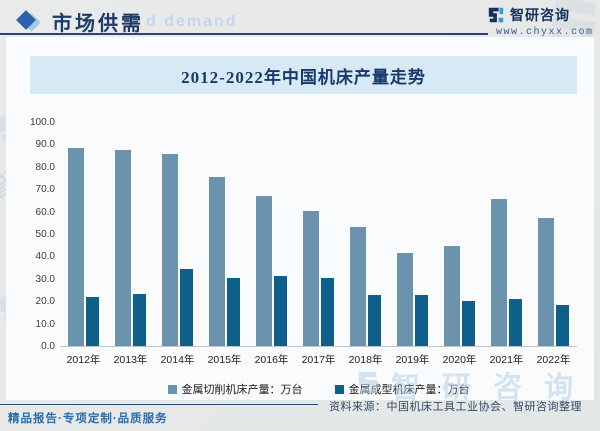 Image resolution: width=600 pixels, height=431 pixels. What do you see at coordinates (365, 360) in the screenshot?
I see `x-tick-label: 2018年` at bounding box center [365, 360].